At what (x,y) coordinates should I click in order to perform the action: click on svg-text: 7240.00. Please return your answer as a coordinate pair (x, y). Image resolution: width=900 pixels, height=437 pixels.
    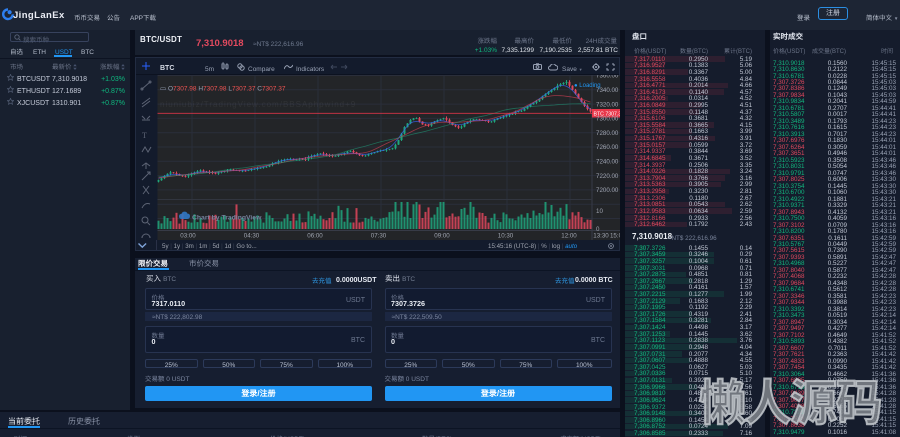
    Looking at the image, I should click on (607, 162).